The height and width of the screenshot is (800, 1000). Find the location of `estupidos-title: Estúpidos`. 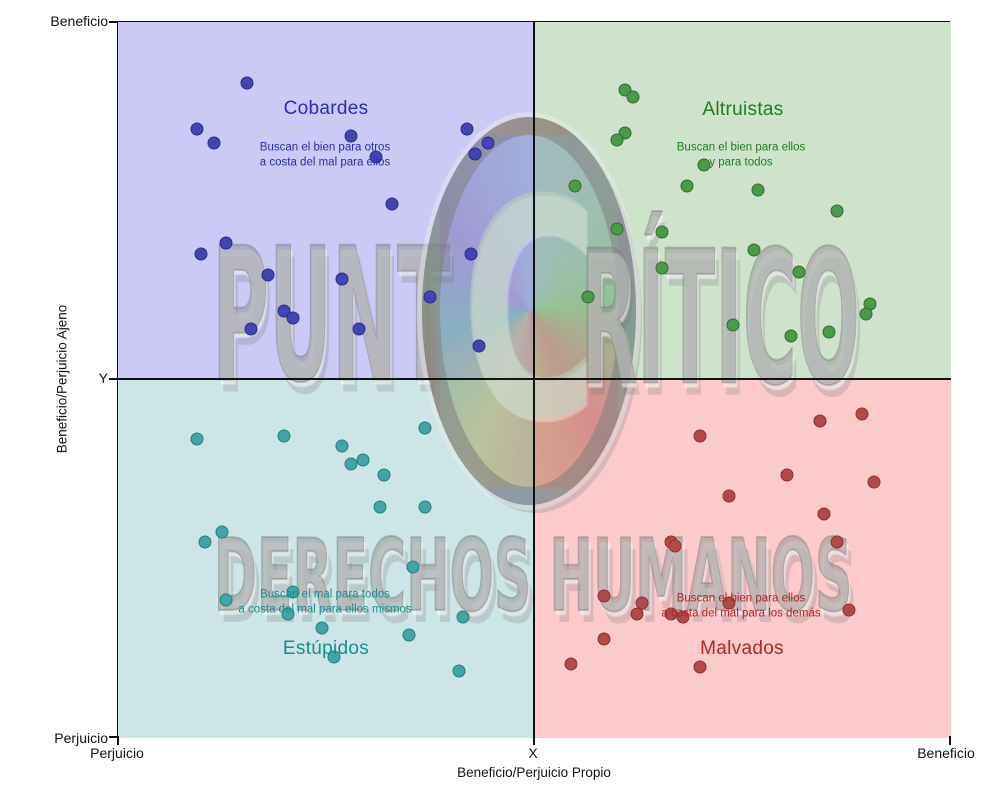

estupidos-title: Estúpidos is located at coordinates (326, 648).